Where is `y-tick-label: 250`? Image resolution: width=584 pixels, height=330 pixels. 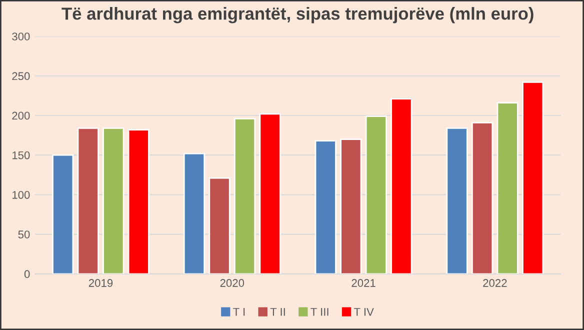
y-tick-label: 250 is located at coordinates (21, 76).